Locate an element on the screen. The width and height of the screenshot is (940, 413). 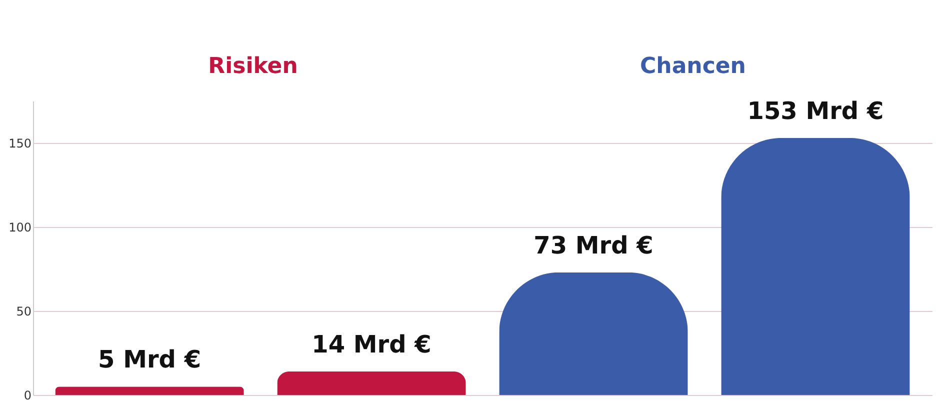
y-tick-label: 100 is located at coordinates (20, 227).